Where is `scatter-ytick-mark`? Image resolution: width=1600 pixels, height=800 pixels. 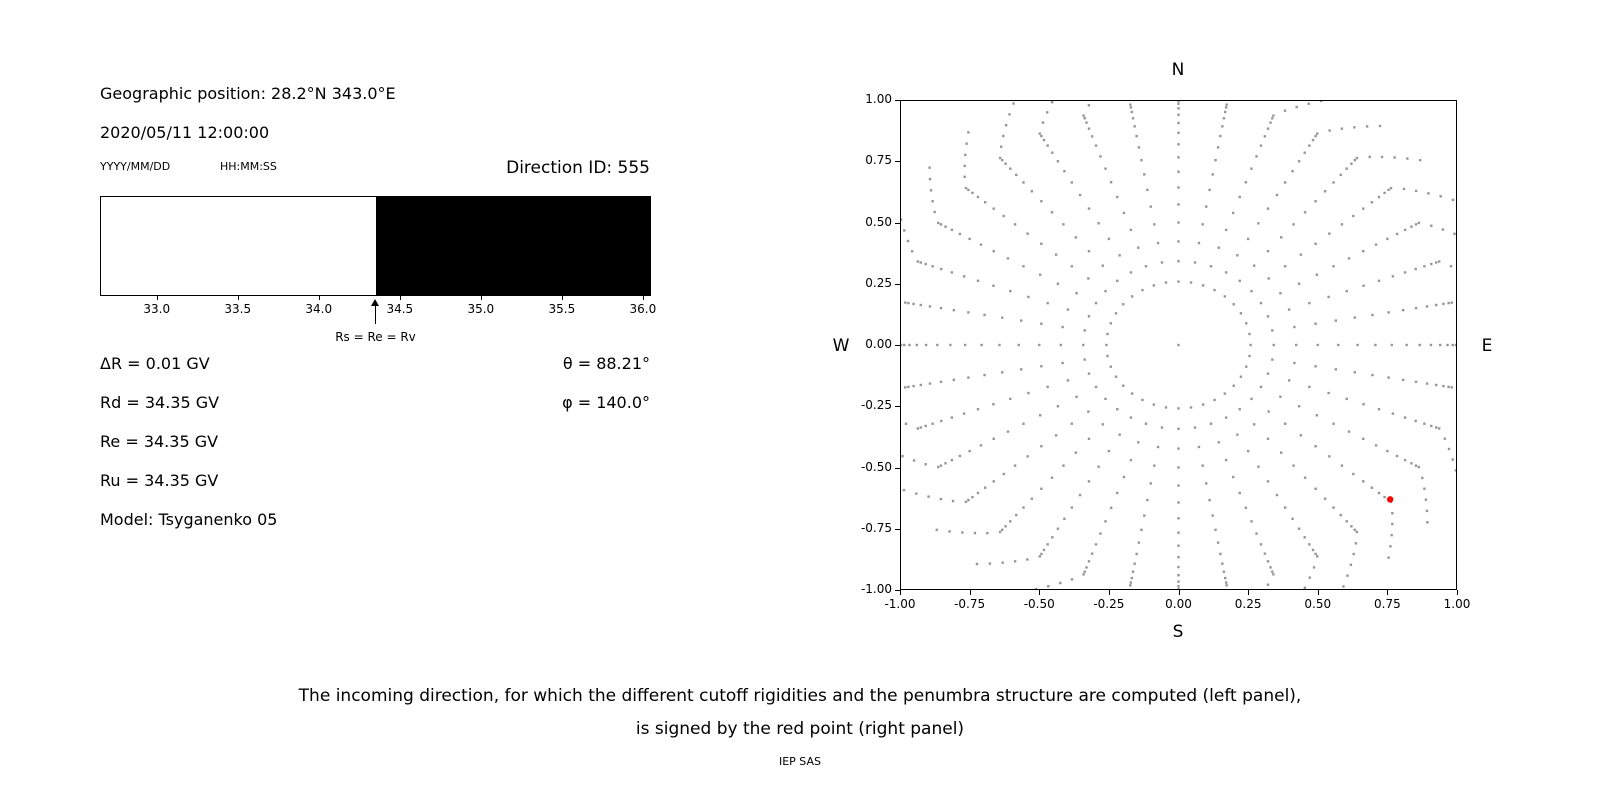 scatter-ytick-mark is located at coordinates (897, 590).